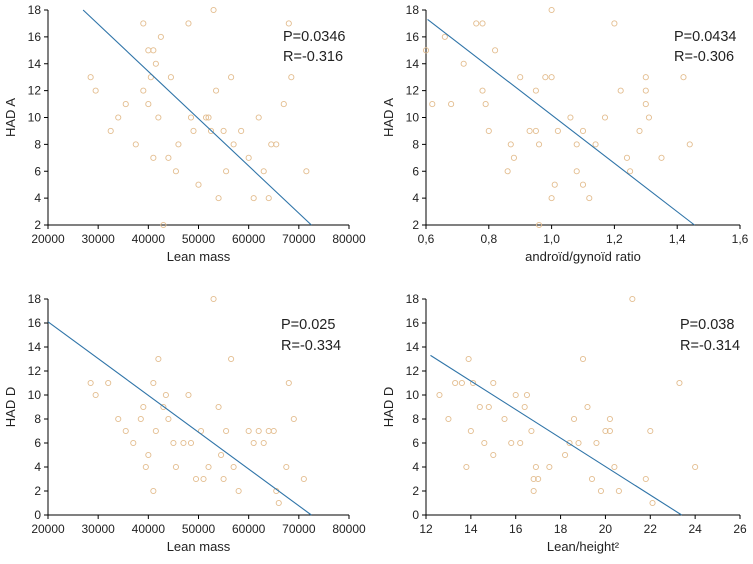  What do you see at coordinates (149, 239) in the screenshot?
I see `x-tick-label: 40000` at bounding box center [149, 239].